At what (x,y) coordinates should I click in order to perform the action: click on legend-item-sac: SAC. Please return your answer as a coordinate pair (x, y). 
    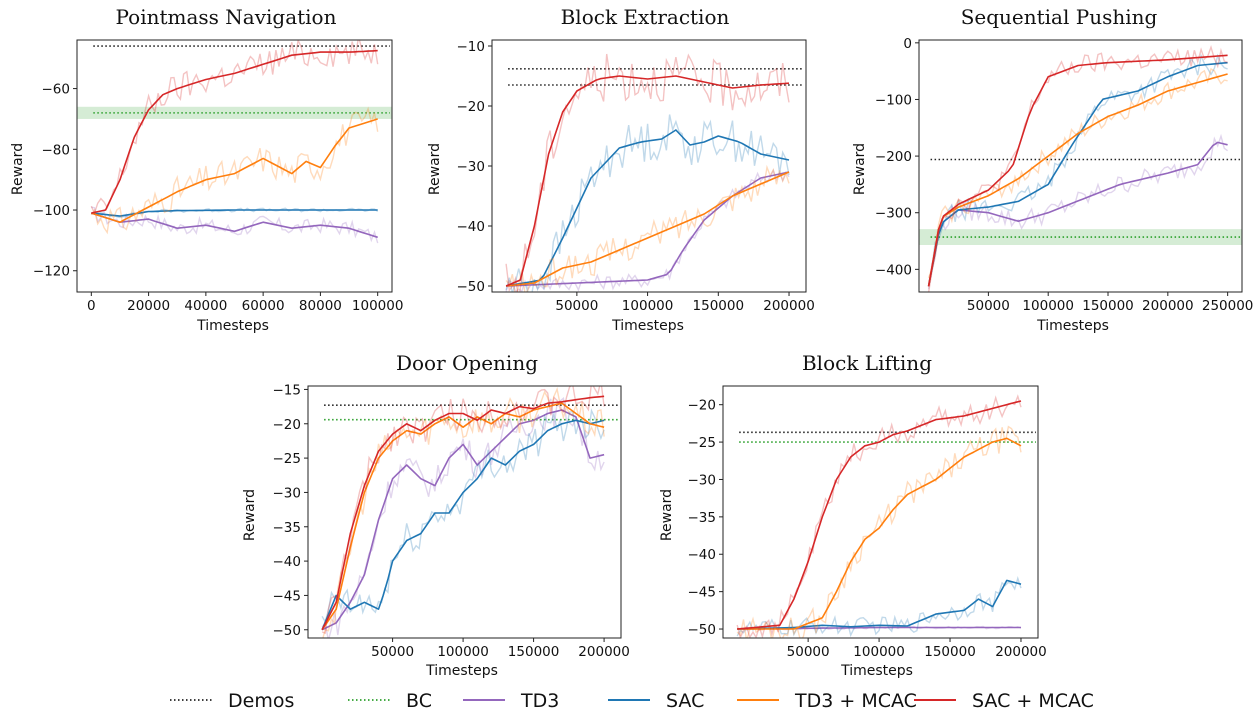
    Looking at the image, I should click on (656, 701).